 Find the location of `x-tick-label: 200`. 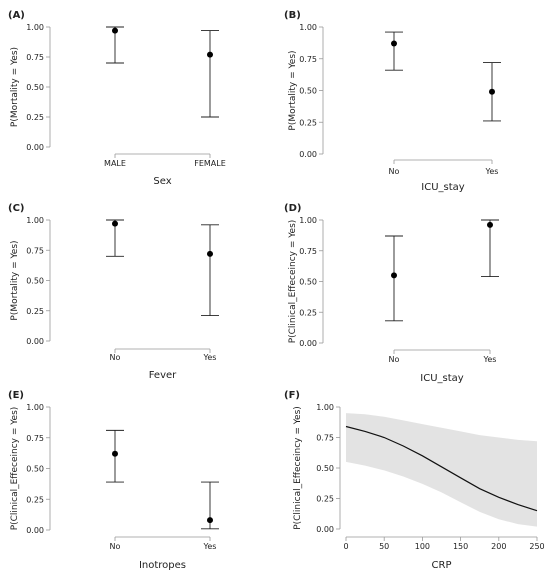

x-tick-label: 200 is located at coordinates (498, 546).